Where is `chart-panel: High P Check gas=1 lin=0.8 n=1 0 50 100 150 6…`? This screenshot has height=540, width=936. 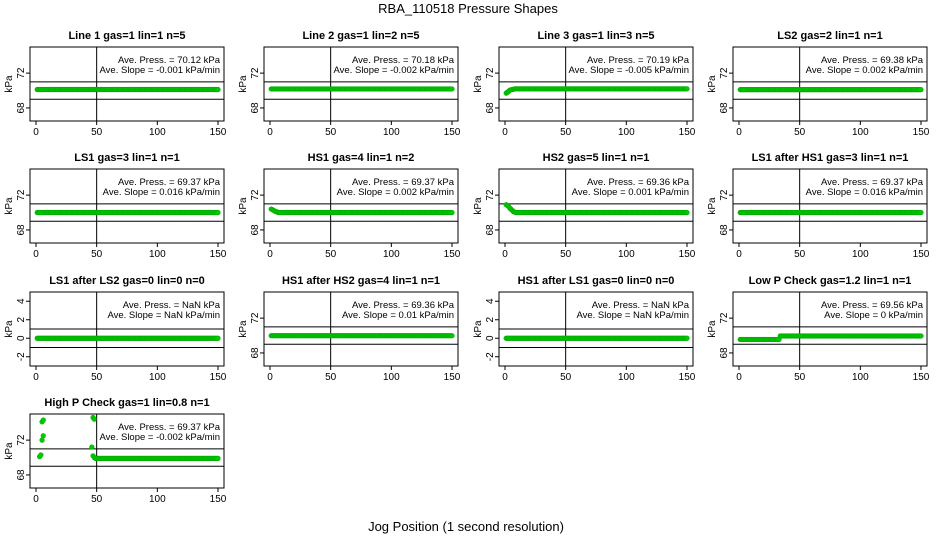 chart-panel: High P Check gas=1 lin=0.8 n=1 0 50 100 150 6… is located at coordinates (115, 451).